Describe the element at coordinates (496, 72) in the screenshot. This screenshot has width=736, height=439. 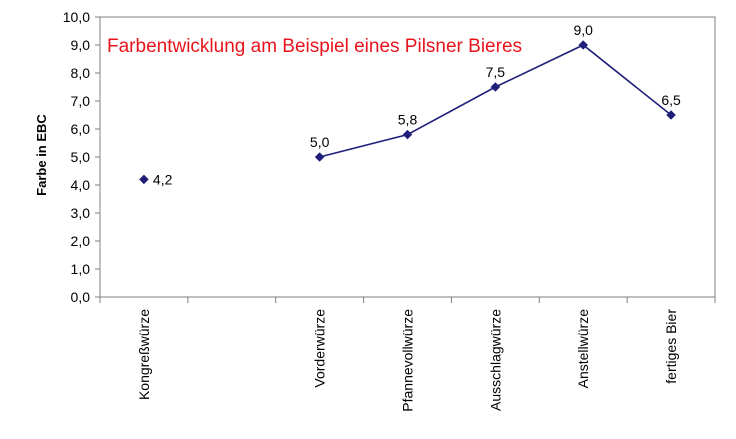
I see `data-label: 7,5` at that location.